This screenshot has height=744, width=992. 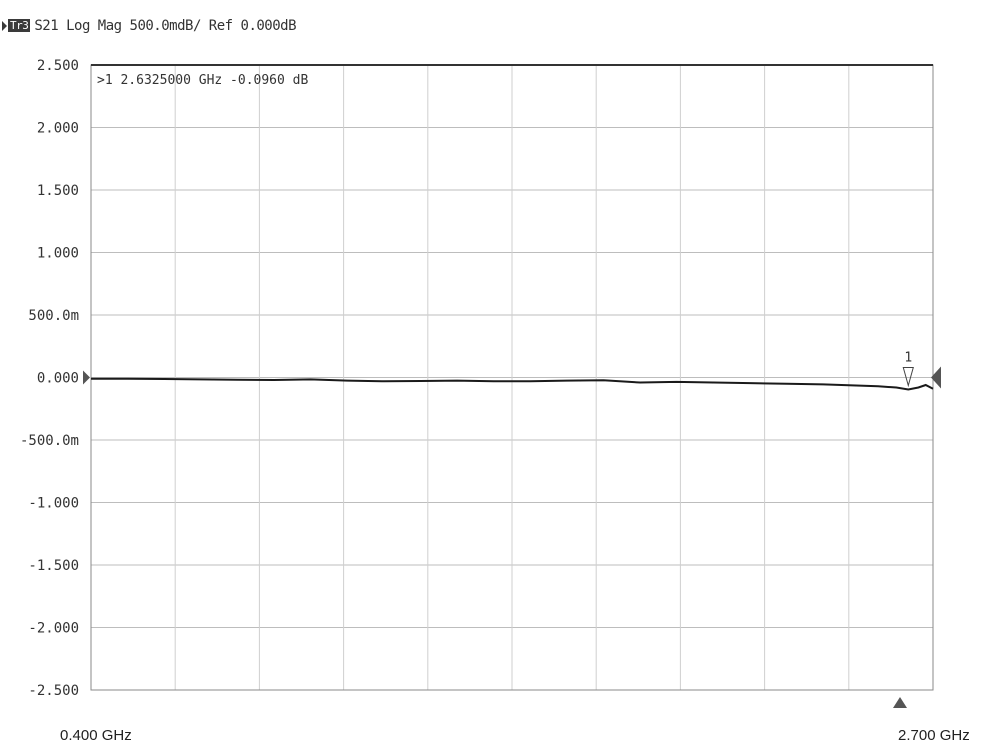 What do you see at coordinates (53, 316) in the screenshot?
I see `y-tick-label: 500.0m` at bounding box center [53, 316].